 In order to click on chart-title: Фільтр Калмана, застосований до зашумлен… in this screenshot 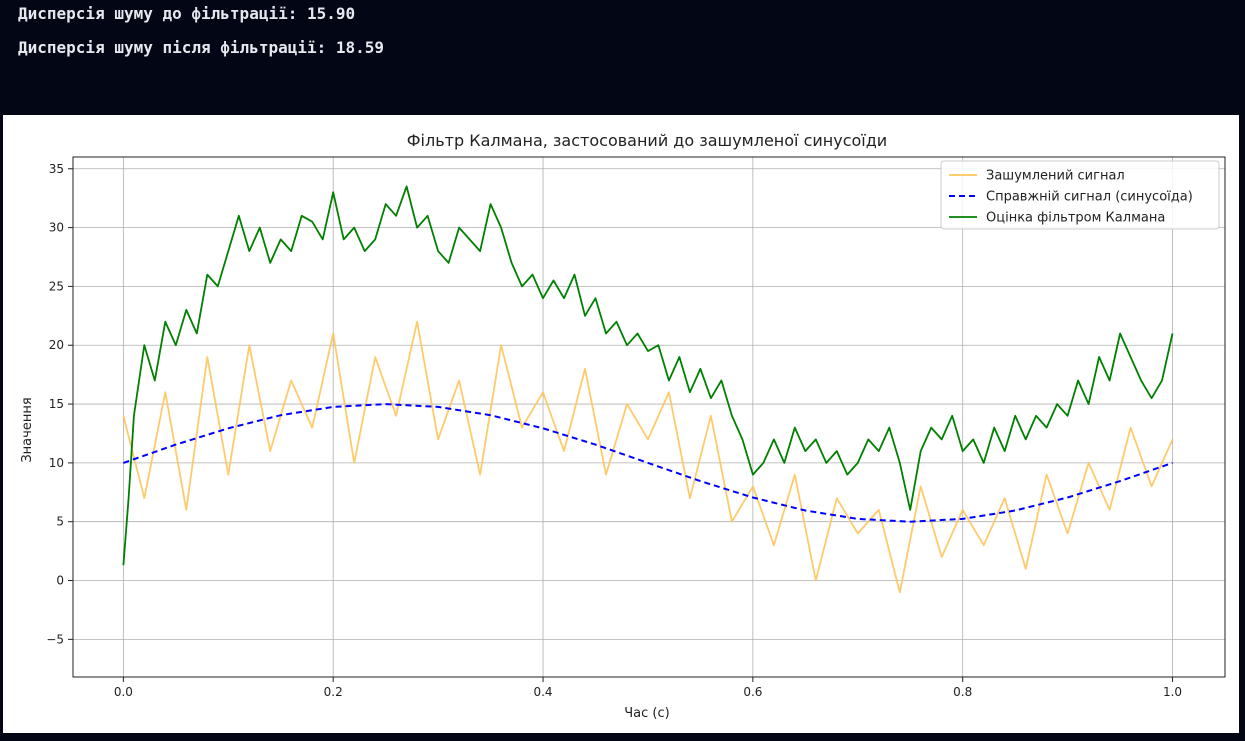, I will do `click(647, 140)`.